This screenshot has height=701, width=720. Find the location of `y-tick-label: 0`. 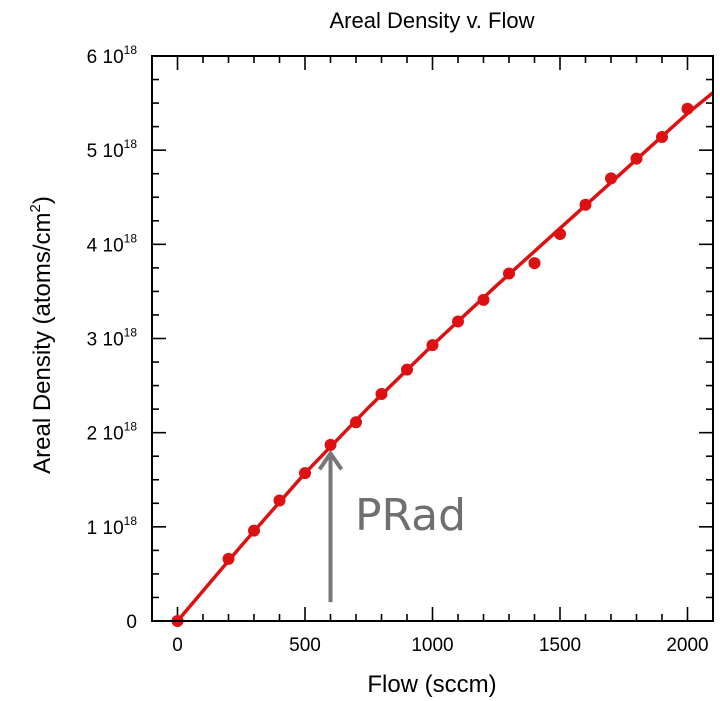

y-tick-label: 0 is located at coordinates (131, 622).